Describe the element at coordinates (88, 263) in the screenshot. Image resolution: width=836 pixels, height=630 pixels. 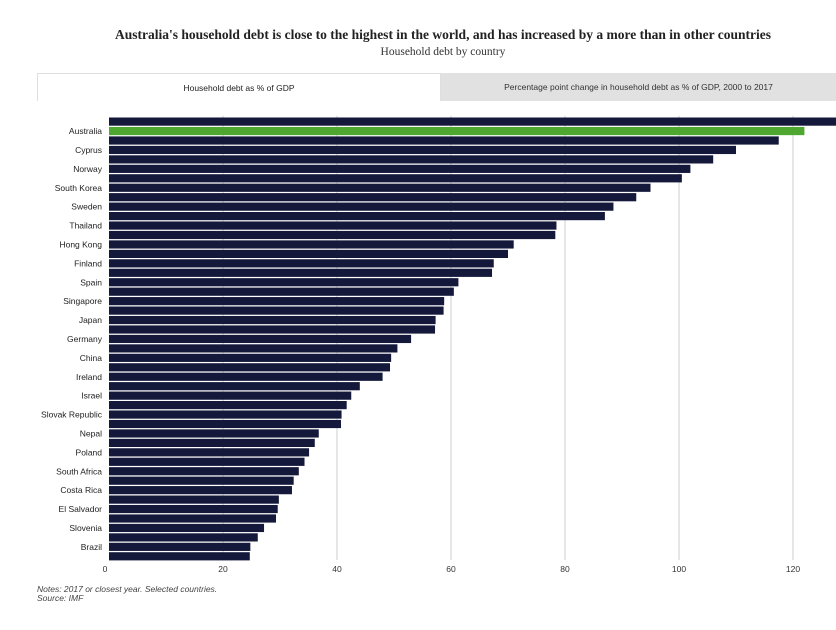
I see `category-label: Finland` at that location.